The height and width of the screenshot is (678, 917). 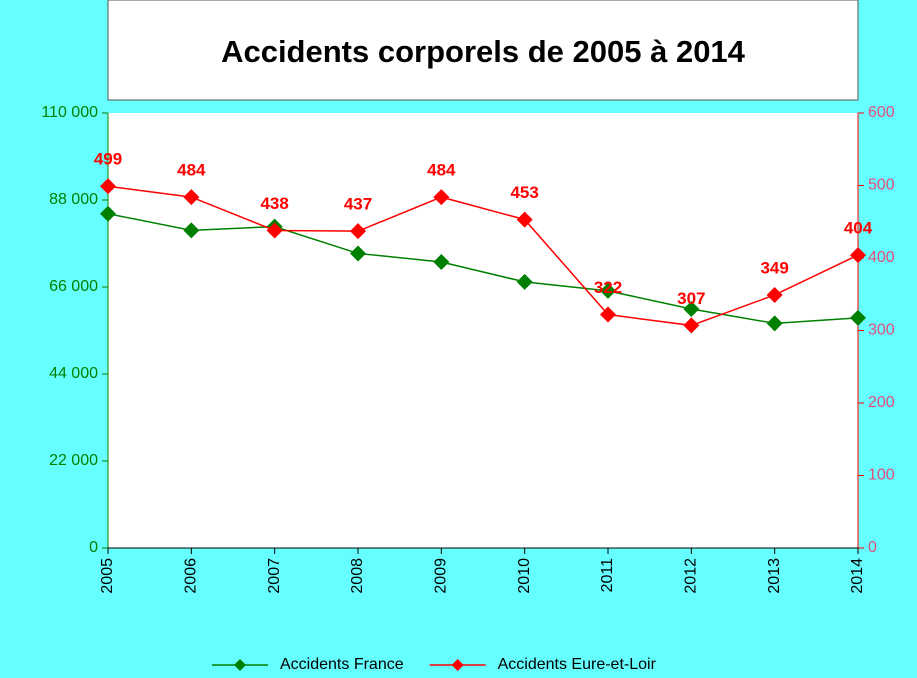 I want to click on y2-tick-label: 300, so click(x=881, y=330).